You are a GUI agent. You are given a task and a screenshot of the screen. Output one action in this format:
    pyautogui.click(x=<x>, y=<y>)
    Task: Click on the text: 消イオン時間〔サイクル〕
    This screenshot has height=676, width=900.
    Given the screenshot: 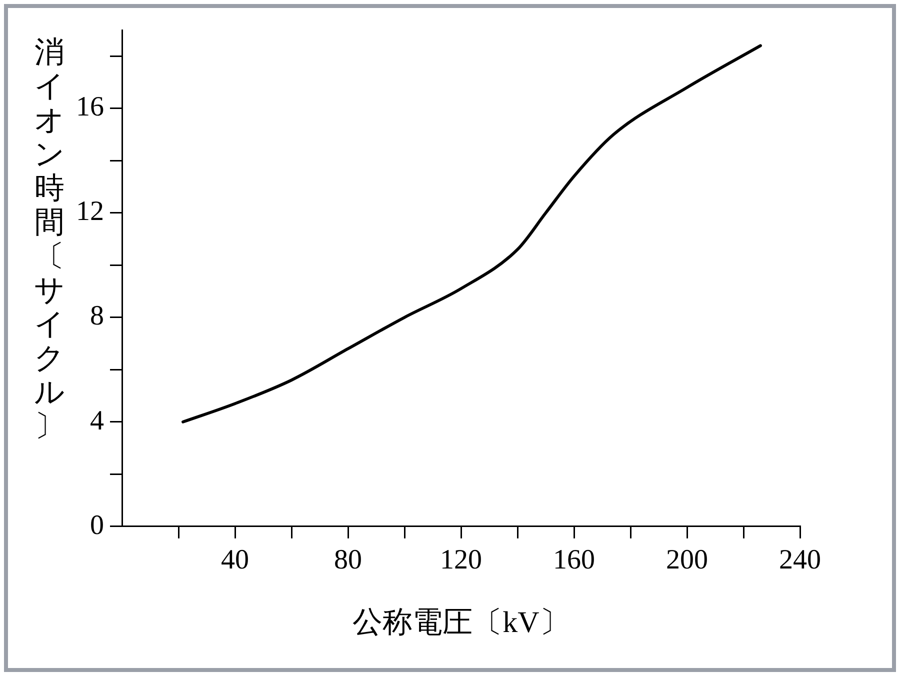 What is the action you would take?
    pyautogui.click(x=49, y=239)
    